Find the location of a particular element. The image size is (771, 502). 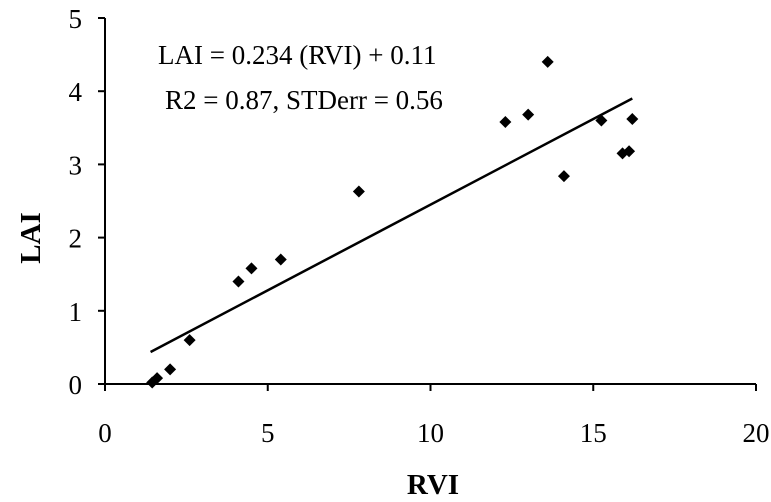

y-tick-label: 2 is located at coordinates (76, 239).